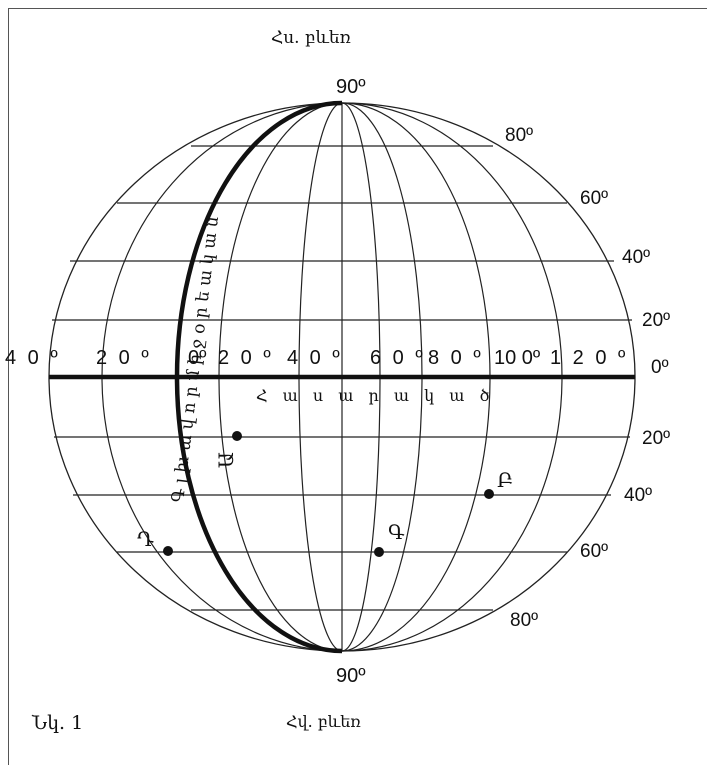  Describe the element at coordinates (656, 438) in the screenshot. I see `lat-label-20s: 20º` at that location.